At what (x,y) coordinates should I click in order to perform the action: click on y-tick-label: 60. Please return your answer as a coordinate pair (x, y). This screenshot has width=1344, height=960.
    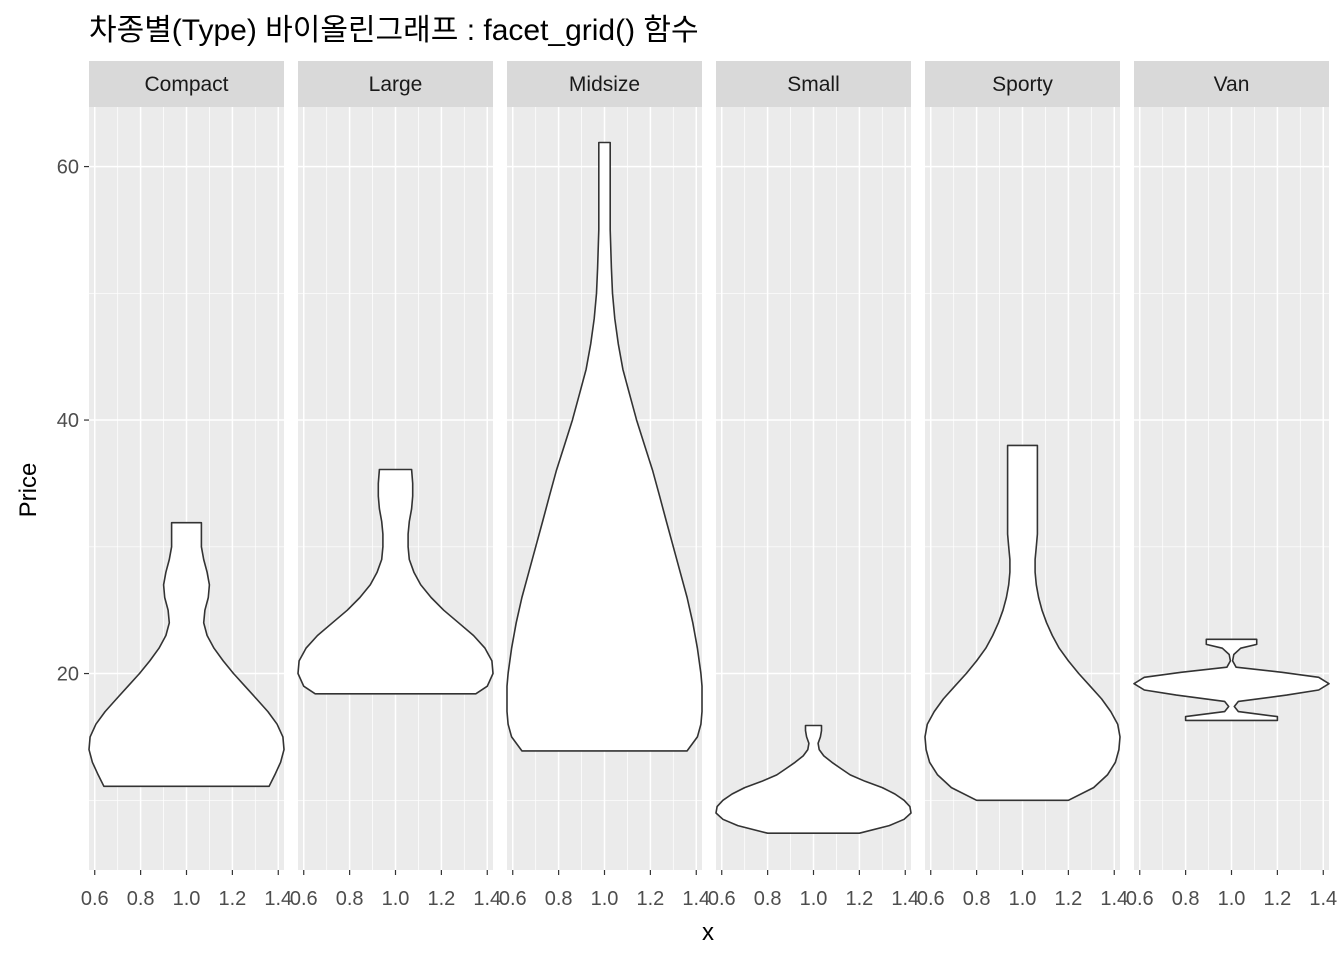
    Looking at the image, I should click on (68, 168).